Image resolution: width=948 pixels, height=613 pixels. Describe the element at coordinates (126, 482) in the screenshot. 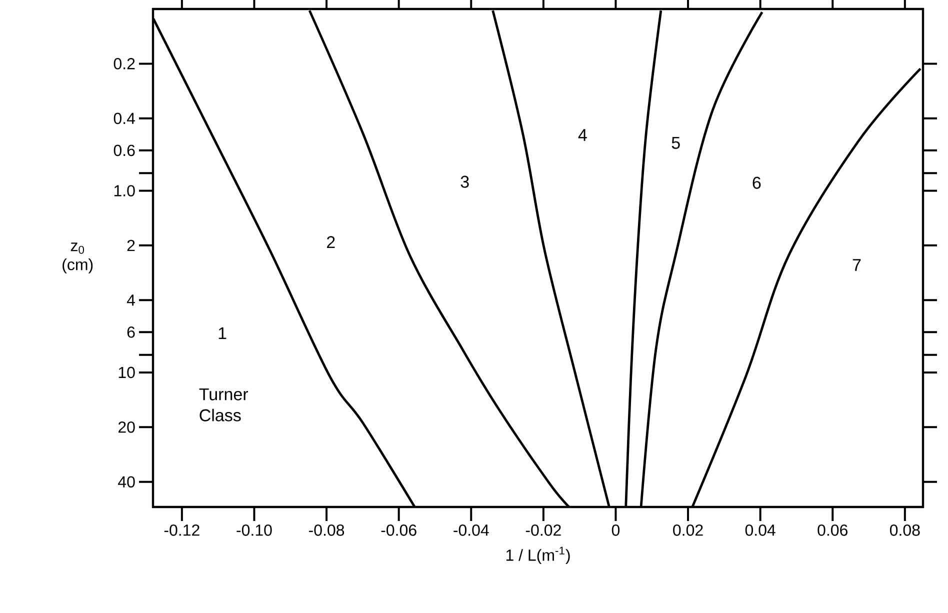

I see `y-tick-label: 40` at that location.